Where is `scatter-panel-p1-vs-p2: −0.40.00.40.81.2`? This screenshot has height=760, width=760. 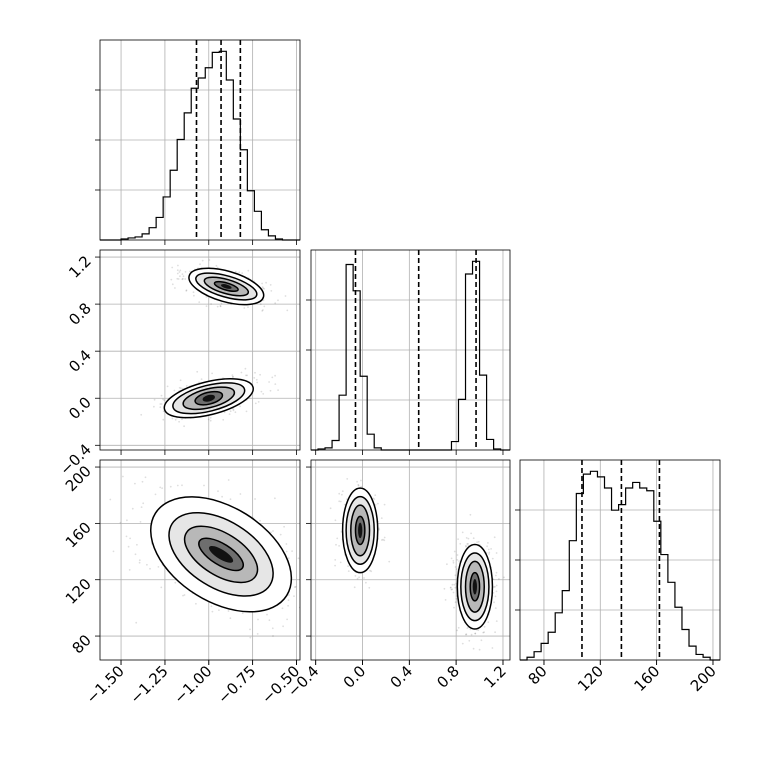 scatter-panel-p1-vs-p2: −0.40.00.40.81.2 is located at coordinates (178, 364).